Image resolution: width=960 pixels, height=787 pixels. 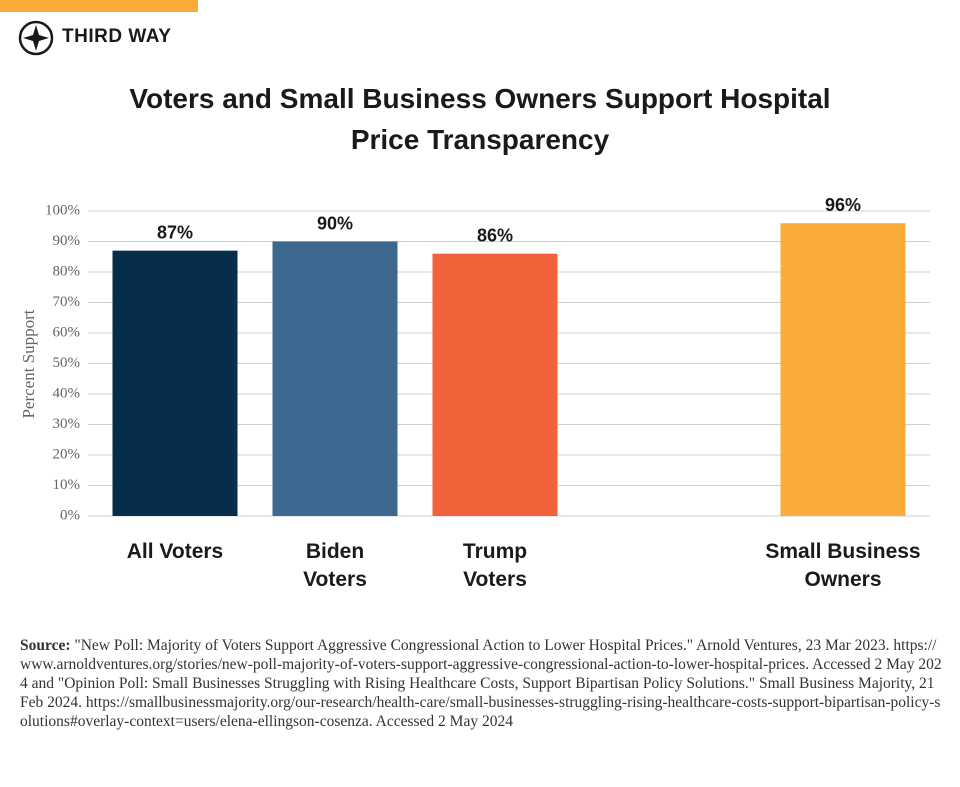 I want to click on x-tick-label: Small Business Owners, so click(x=843, y=565).